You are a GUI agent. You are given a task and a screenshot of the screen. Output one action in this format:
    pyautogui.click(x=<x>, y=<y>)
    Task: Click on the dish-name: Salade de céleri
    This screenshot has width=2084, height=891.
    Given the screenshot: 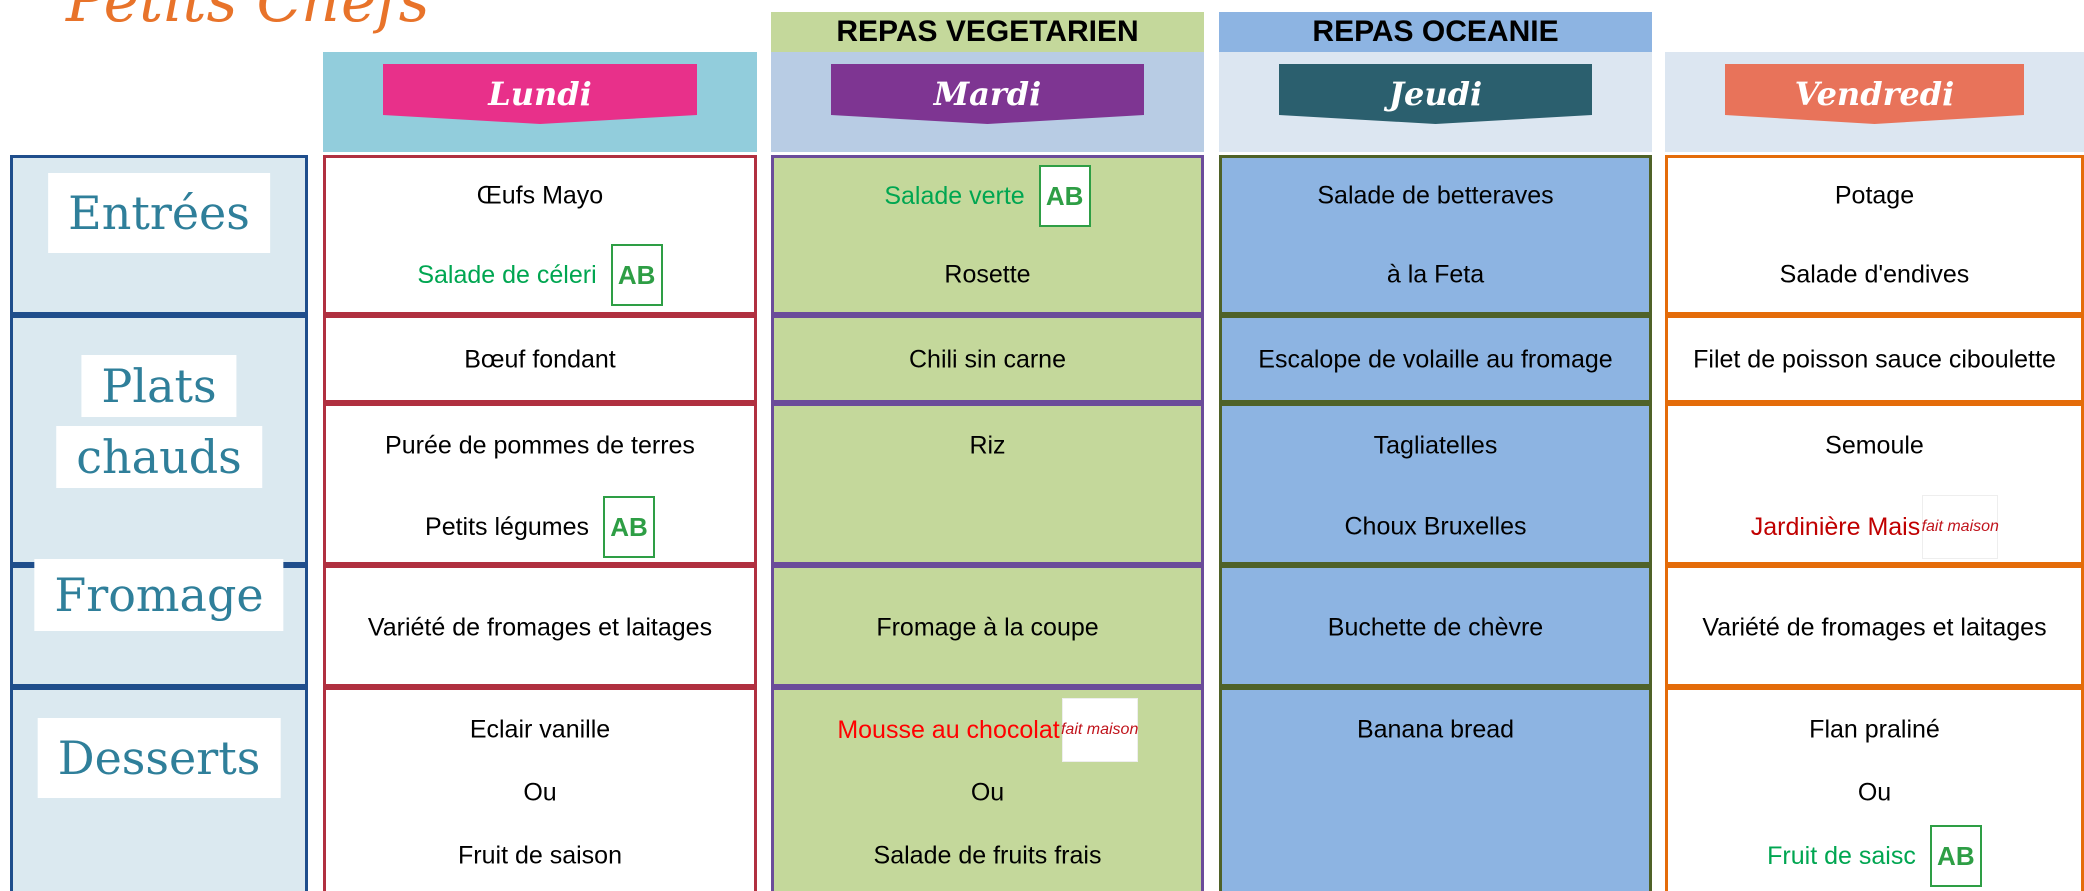 What is the action you would take?
    pyautogui.click(x=507, y=274)
    